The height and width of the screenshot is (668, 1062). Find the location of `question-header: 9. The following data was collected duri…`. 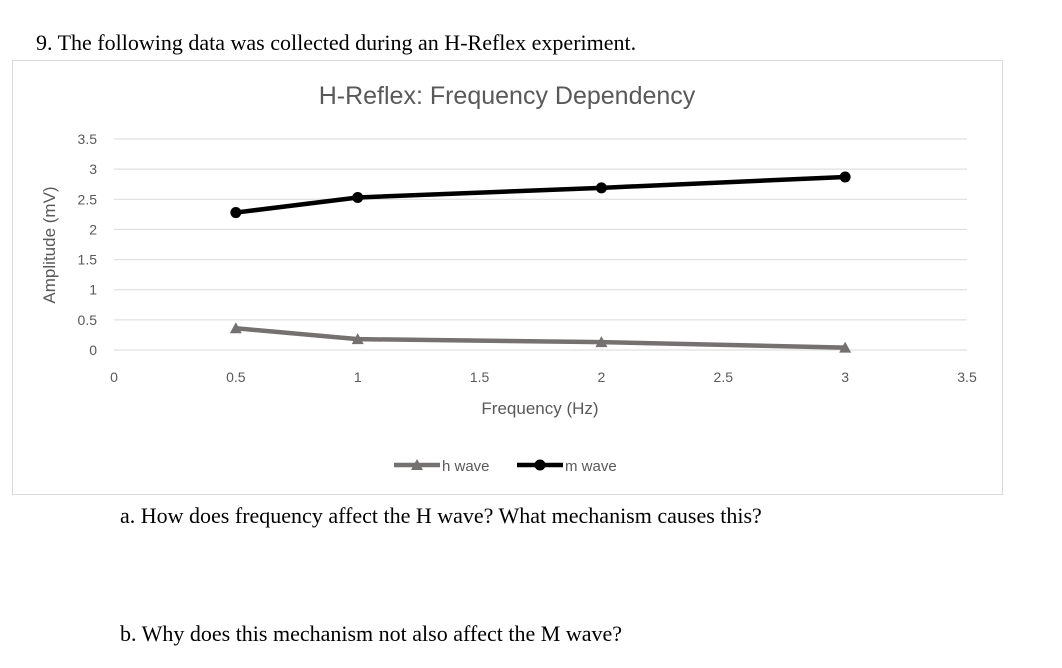

question-header: 9. The following data was collected duri… is located at coordinates (336, 42).